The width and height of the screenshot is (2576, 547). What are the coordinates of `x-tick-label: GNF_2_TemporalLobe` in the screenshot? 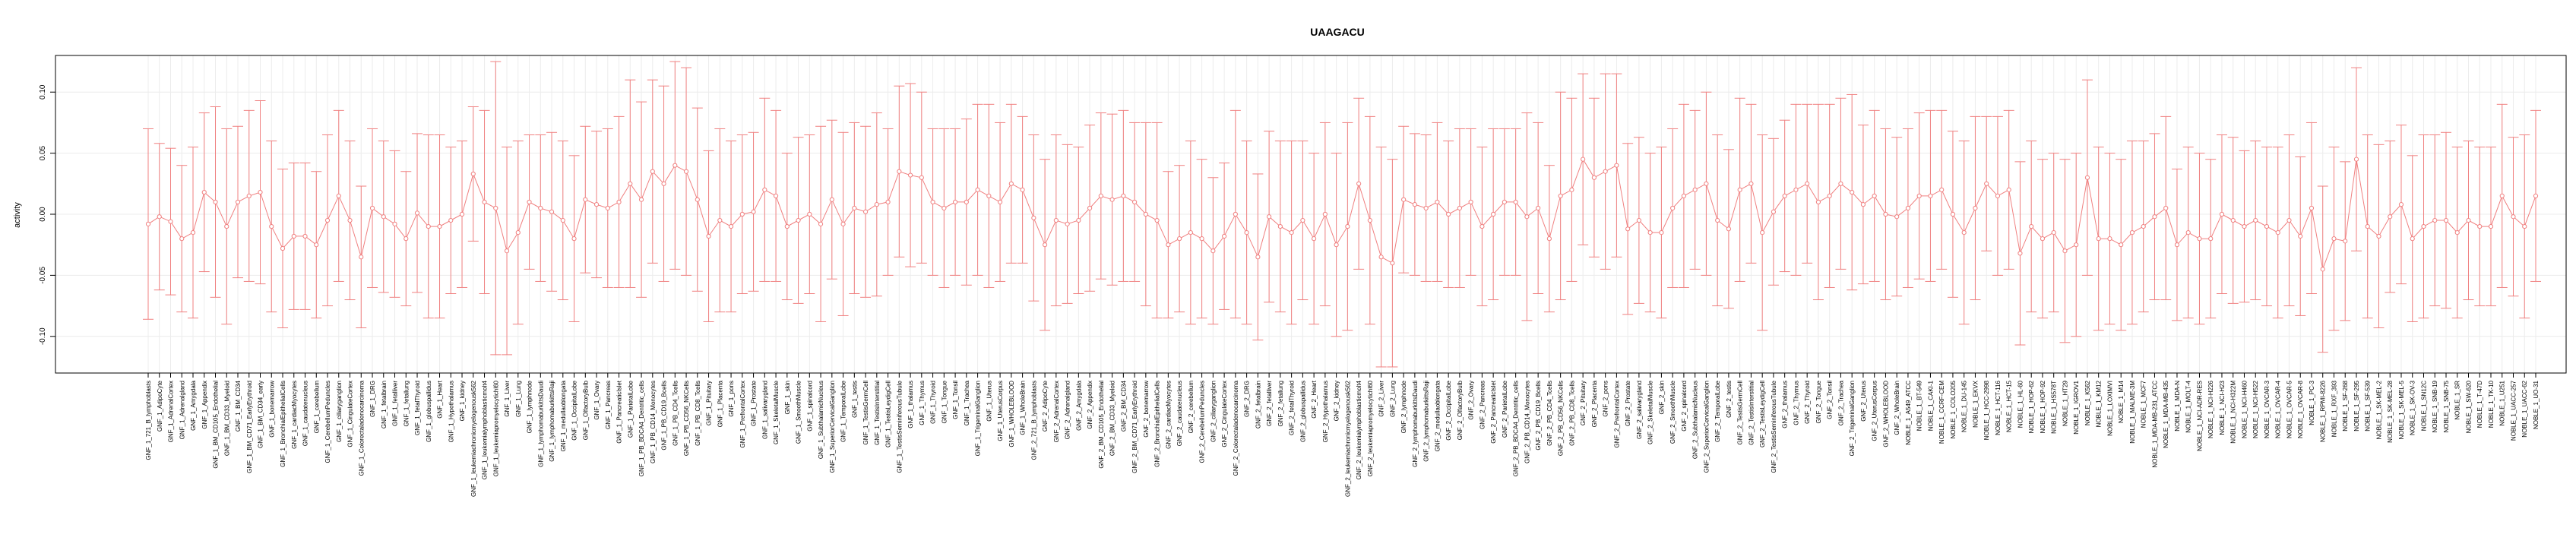 It's located at (1717, 410).